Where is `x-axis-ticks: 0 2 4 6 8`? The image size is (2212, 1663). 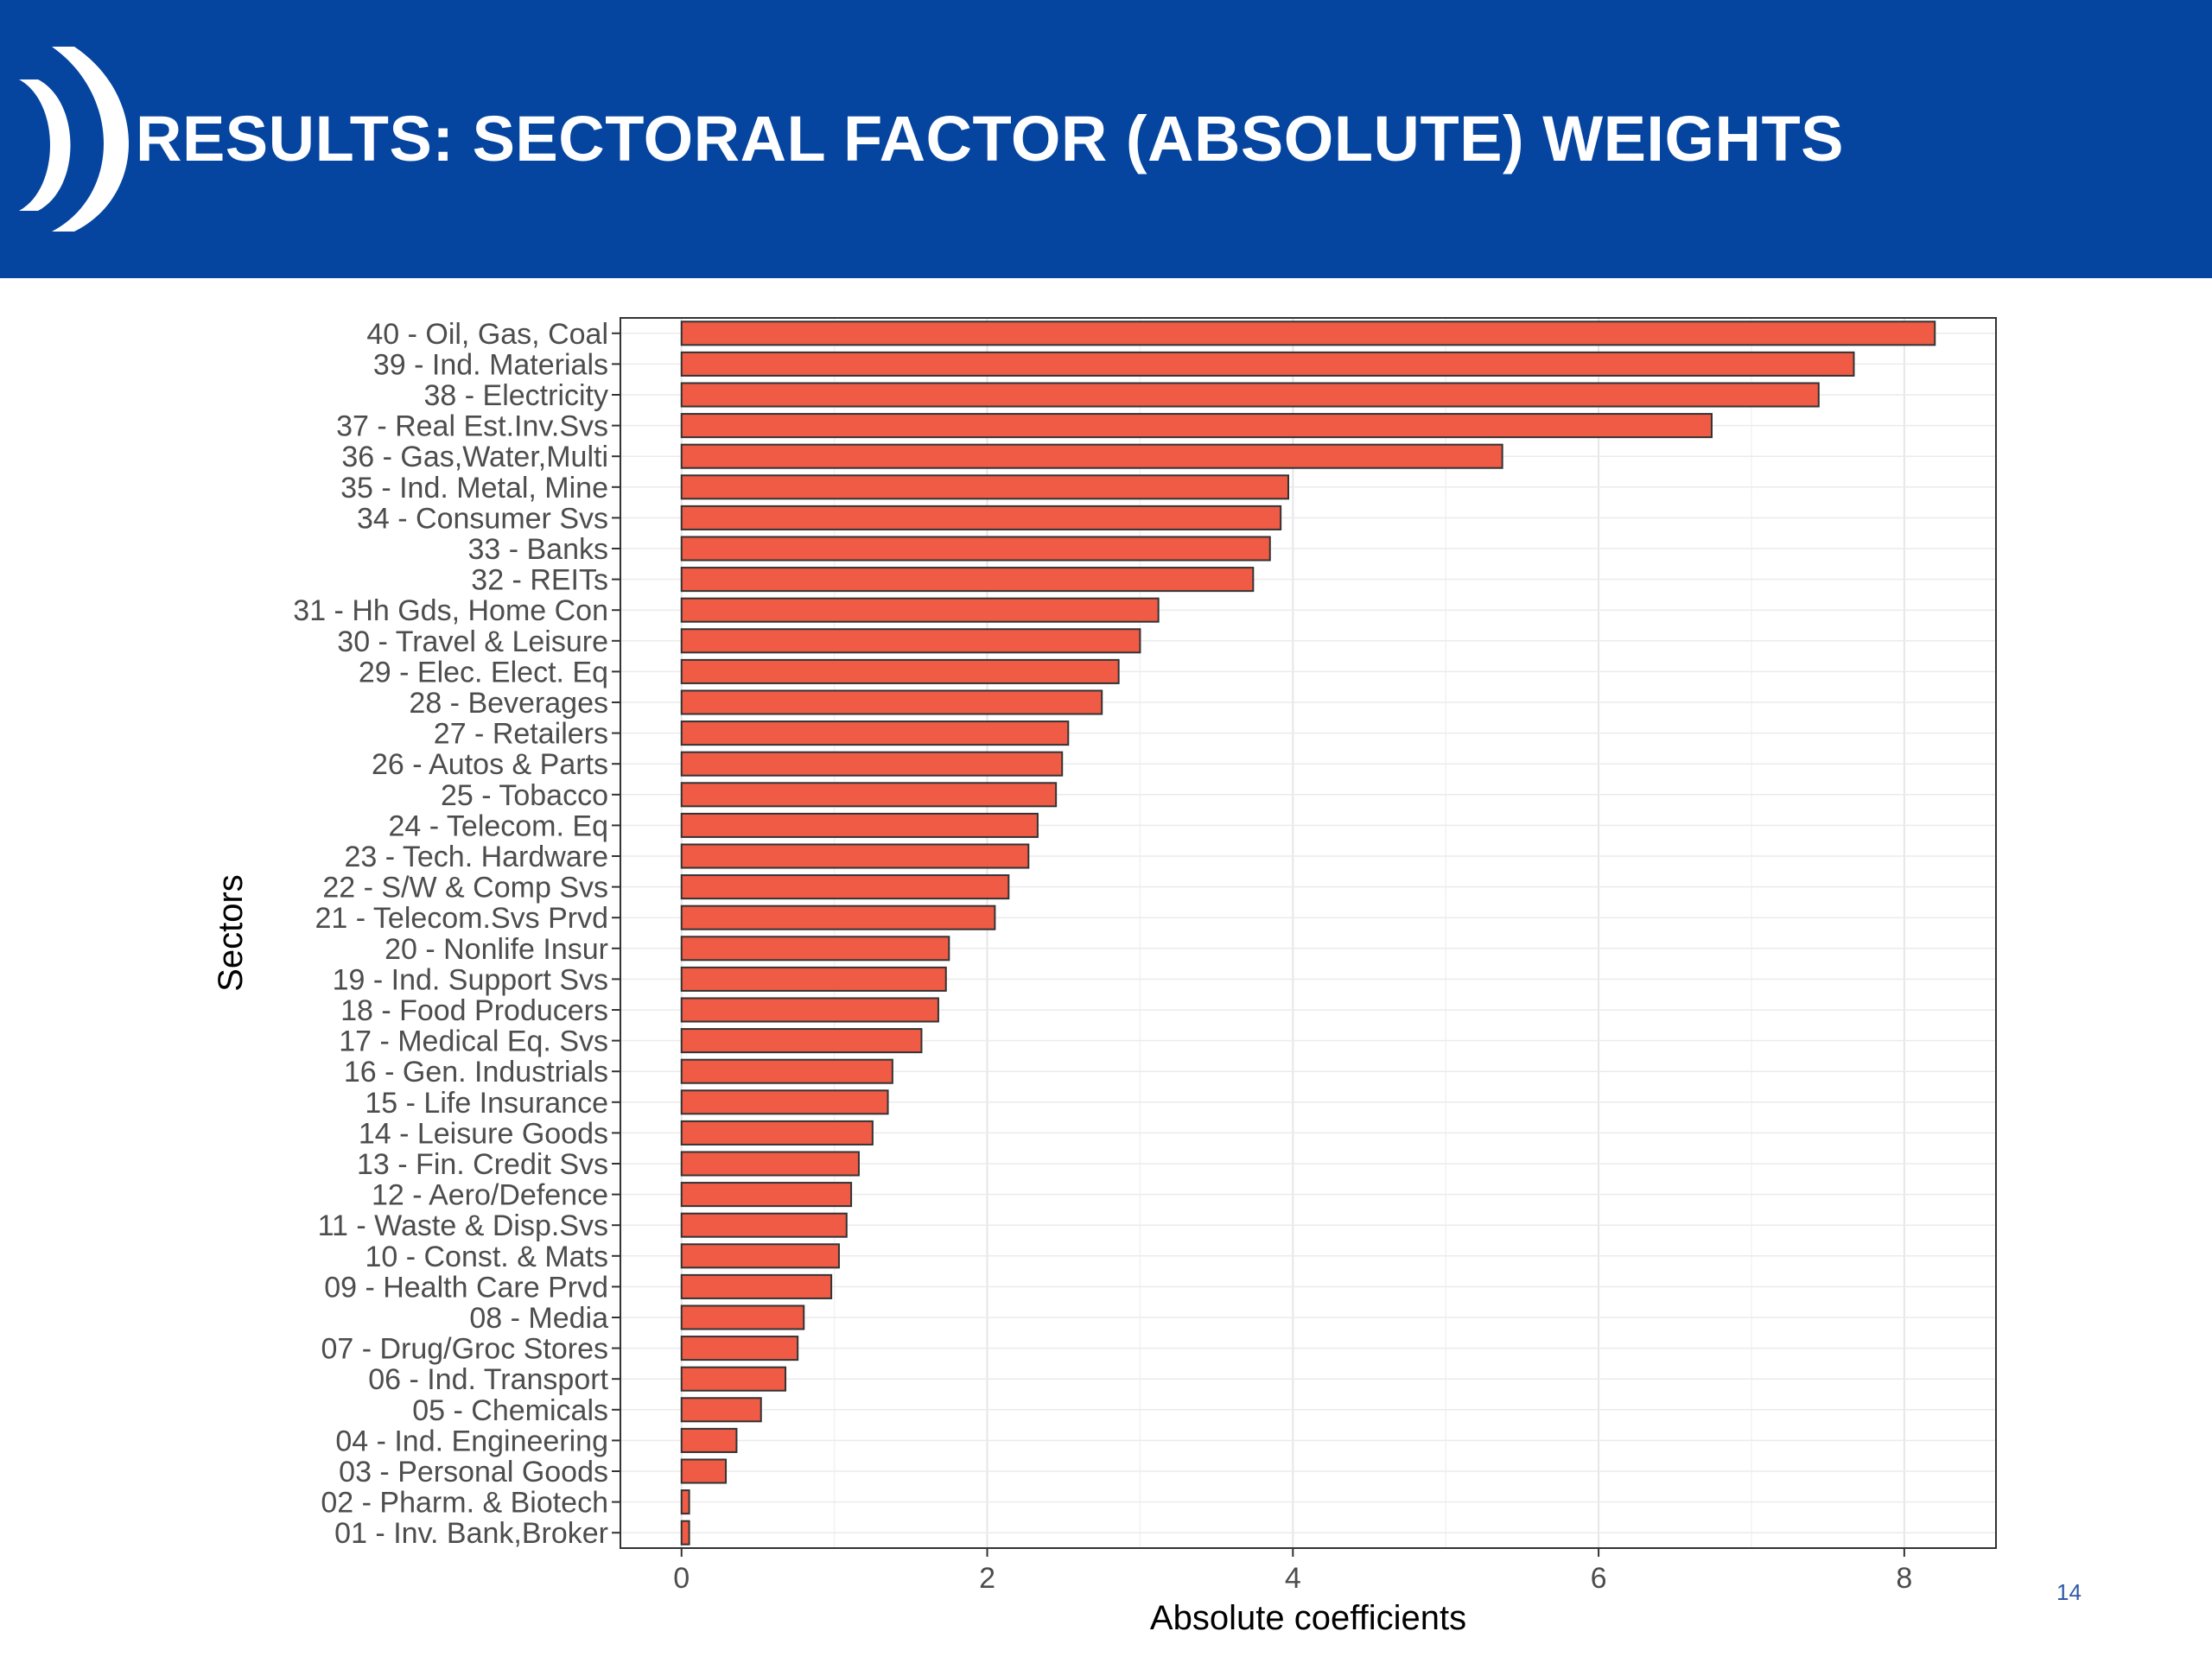
x-axis-ticks: 0 2 4 6 8 is located at coordinates (1292, 1572).